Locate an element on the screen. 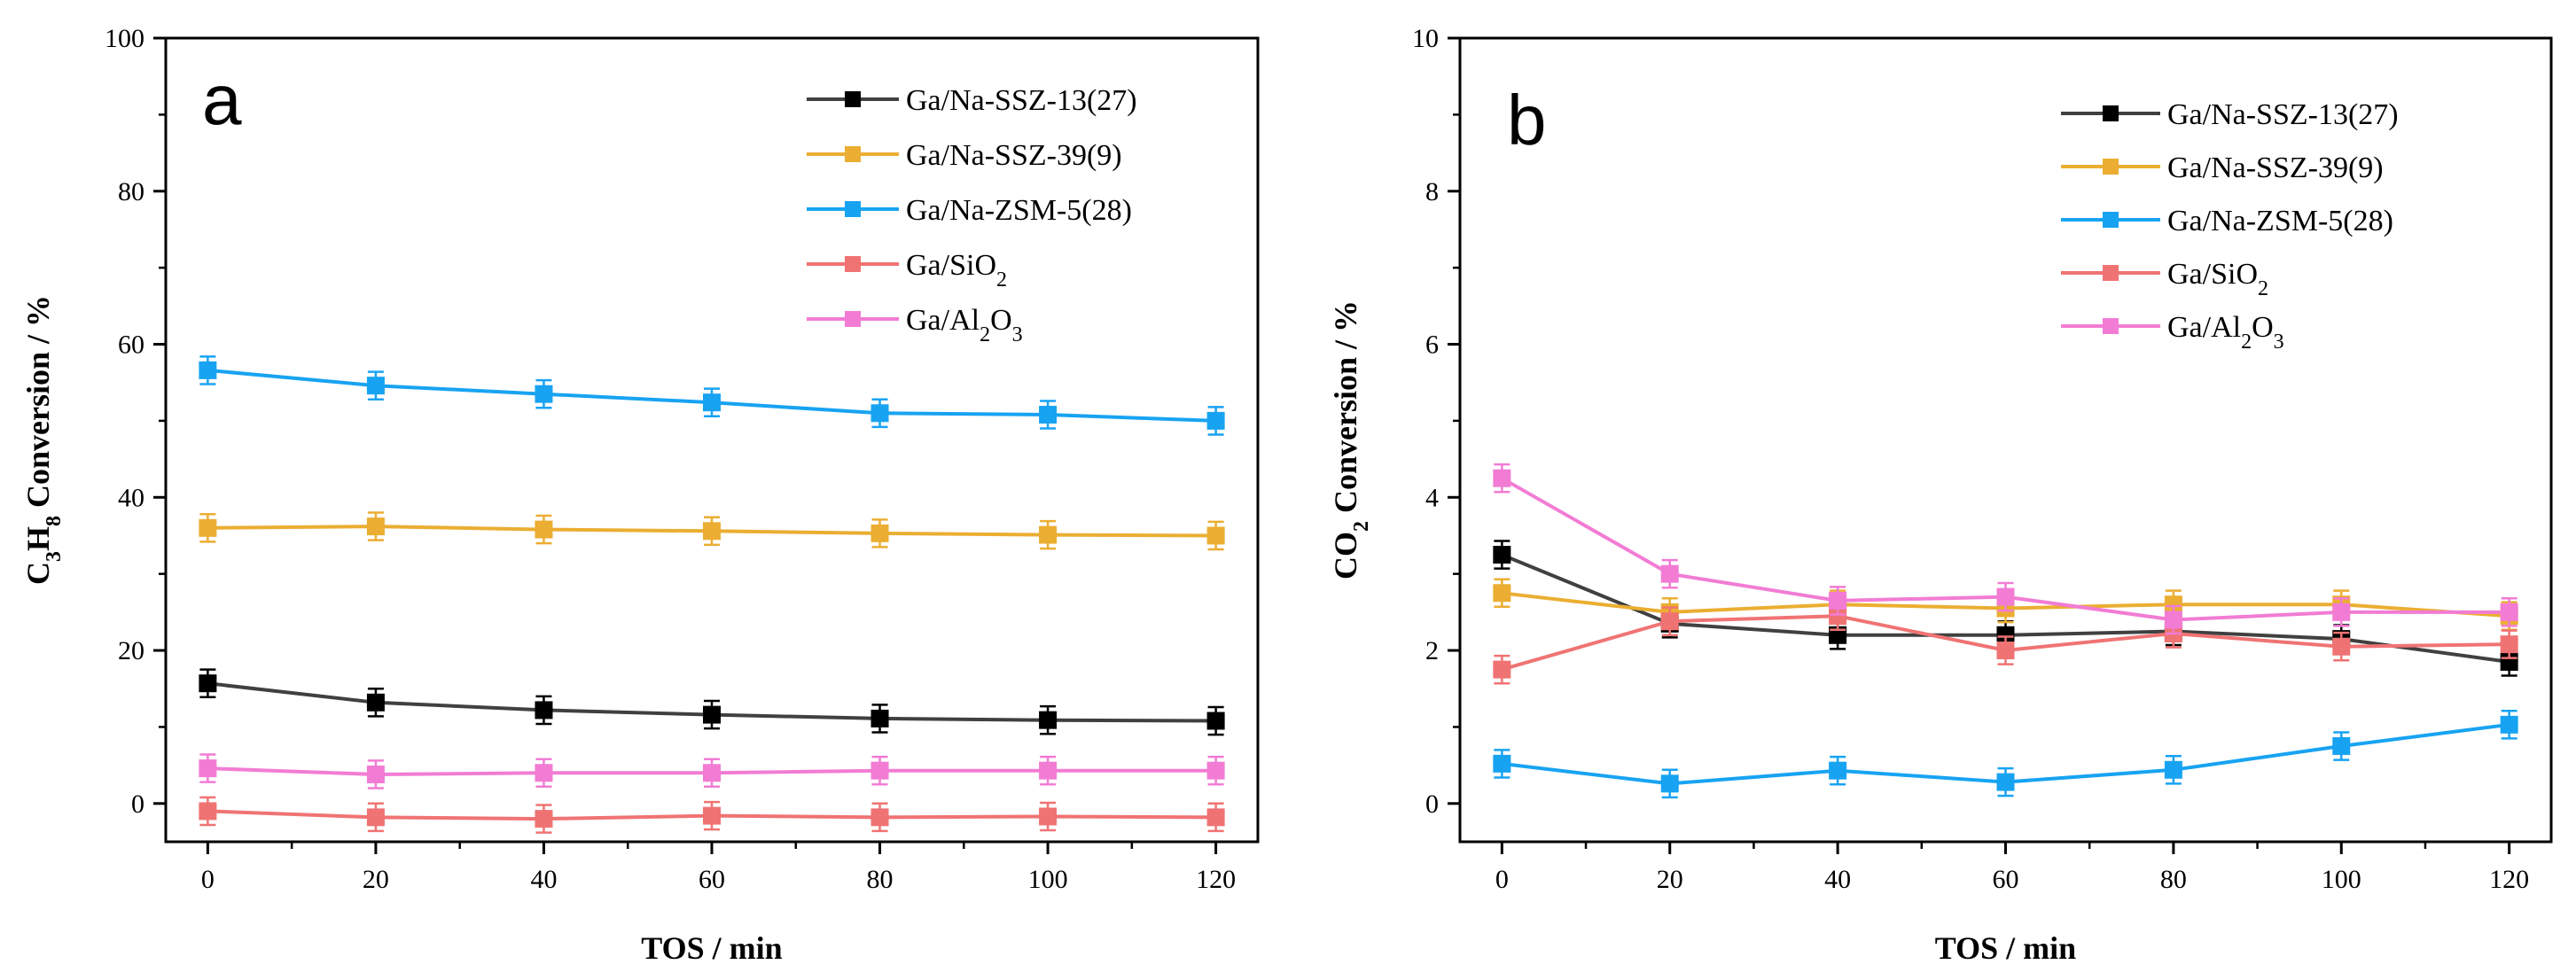 This screenshot has height=980, width=2576. y-tick-label: 6 is located at coordinates (1432, 345).